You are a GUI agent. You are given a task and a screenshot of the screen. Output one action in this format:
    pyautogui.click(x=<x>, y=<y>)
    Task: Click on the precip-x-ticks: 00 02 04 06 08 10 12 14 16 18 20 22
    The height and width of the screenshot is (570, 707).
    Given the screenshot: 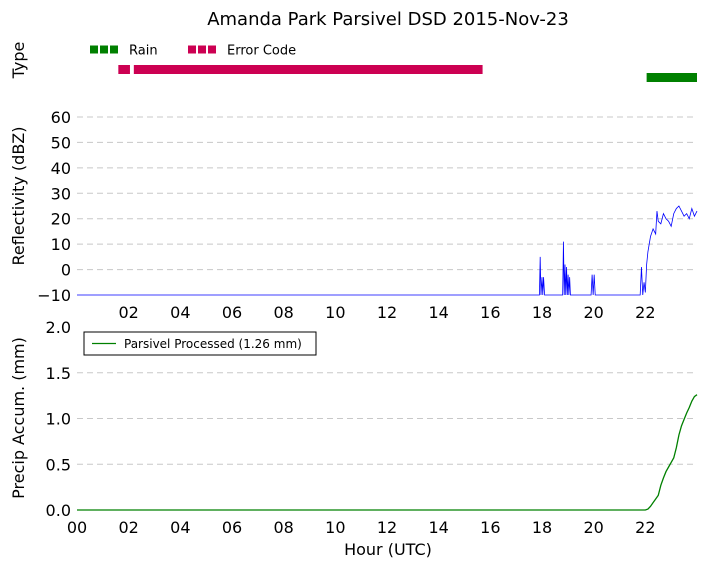 What is the action you would take?
    pyautogui.click(x=361, y=527)
    